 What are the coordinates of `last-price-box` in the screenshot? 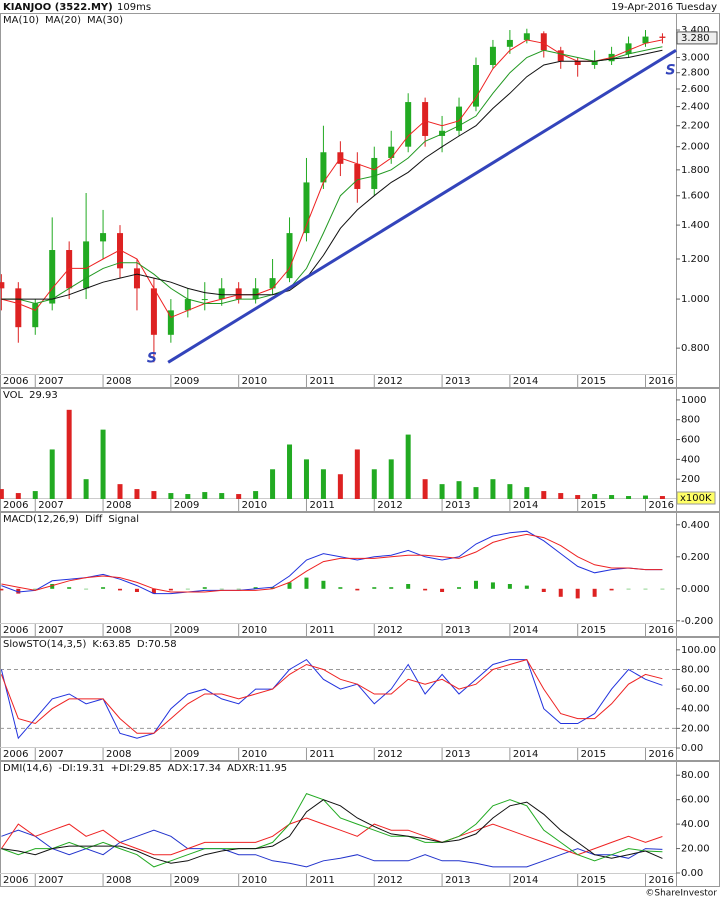 It's located at (697, 38).